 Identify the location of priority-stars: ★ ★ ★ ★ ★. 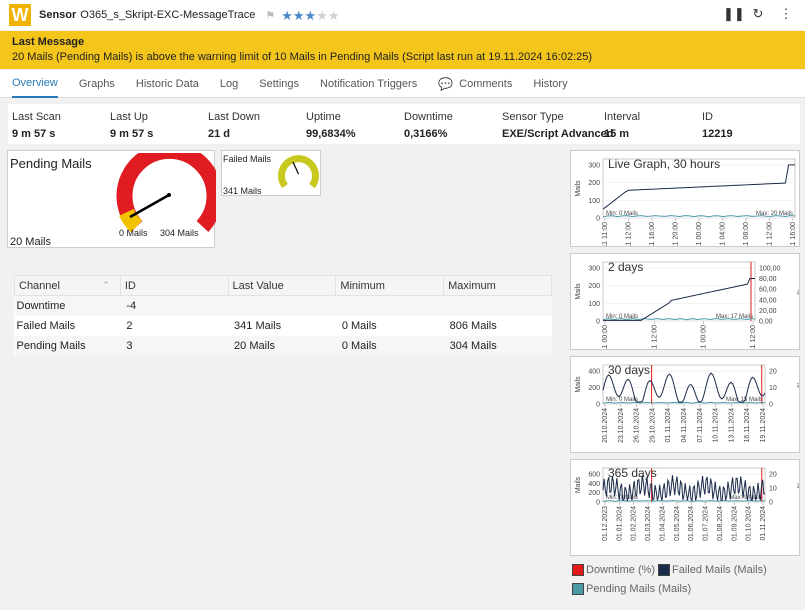
(310, 15).